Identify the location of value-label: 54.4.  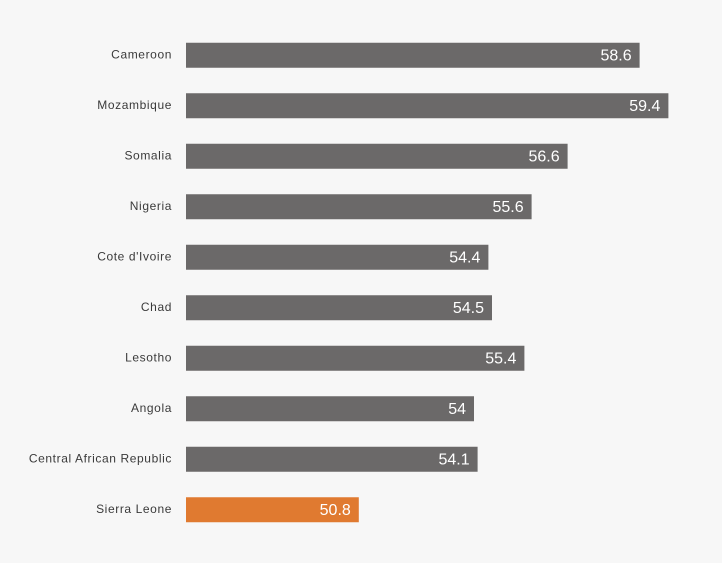
(464, 257).